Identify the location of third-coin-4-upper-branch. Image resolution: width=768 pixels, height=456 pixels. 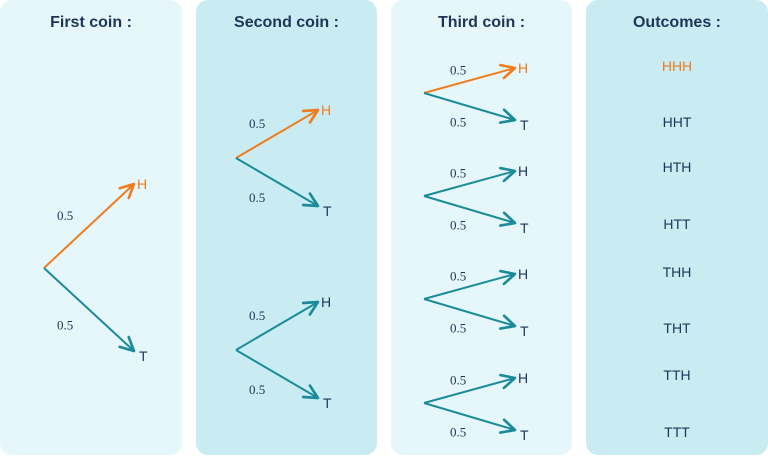
(470, 388).